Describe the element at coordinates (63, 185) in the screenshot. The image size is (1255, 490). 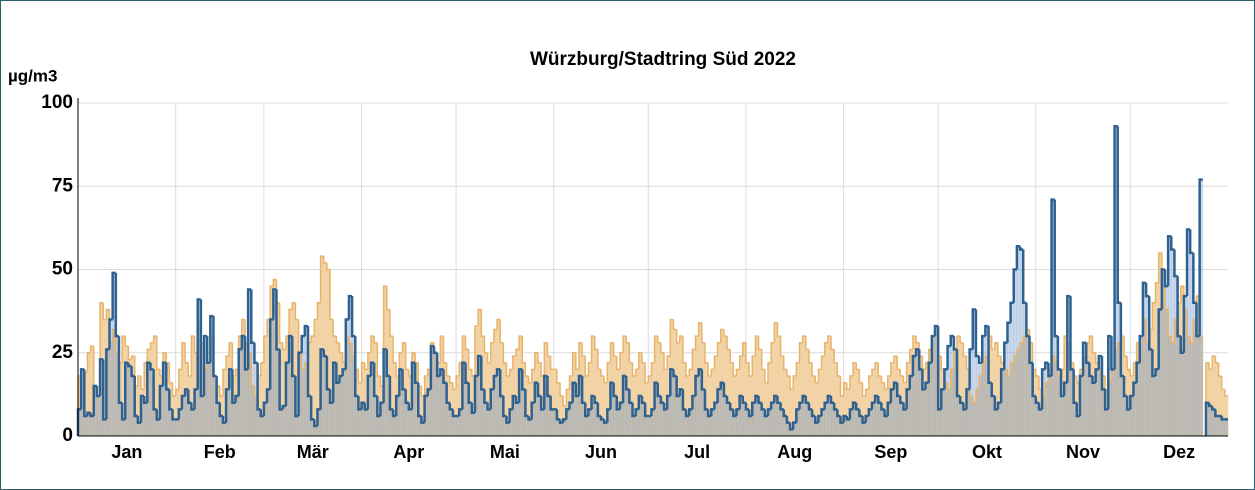
I see `y-tick-label: 75` at that location.